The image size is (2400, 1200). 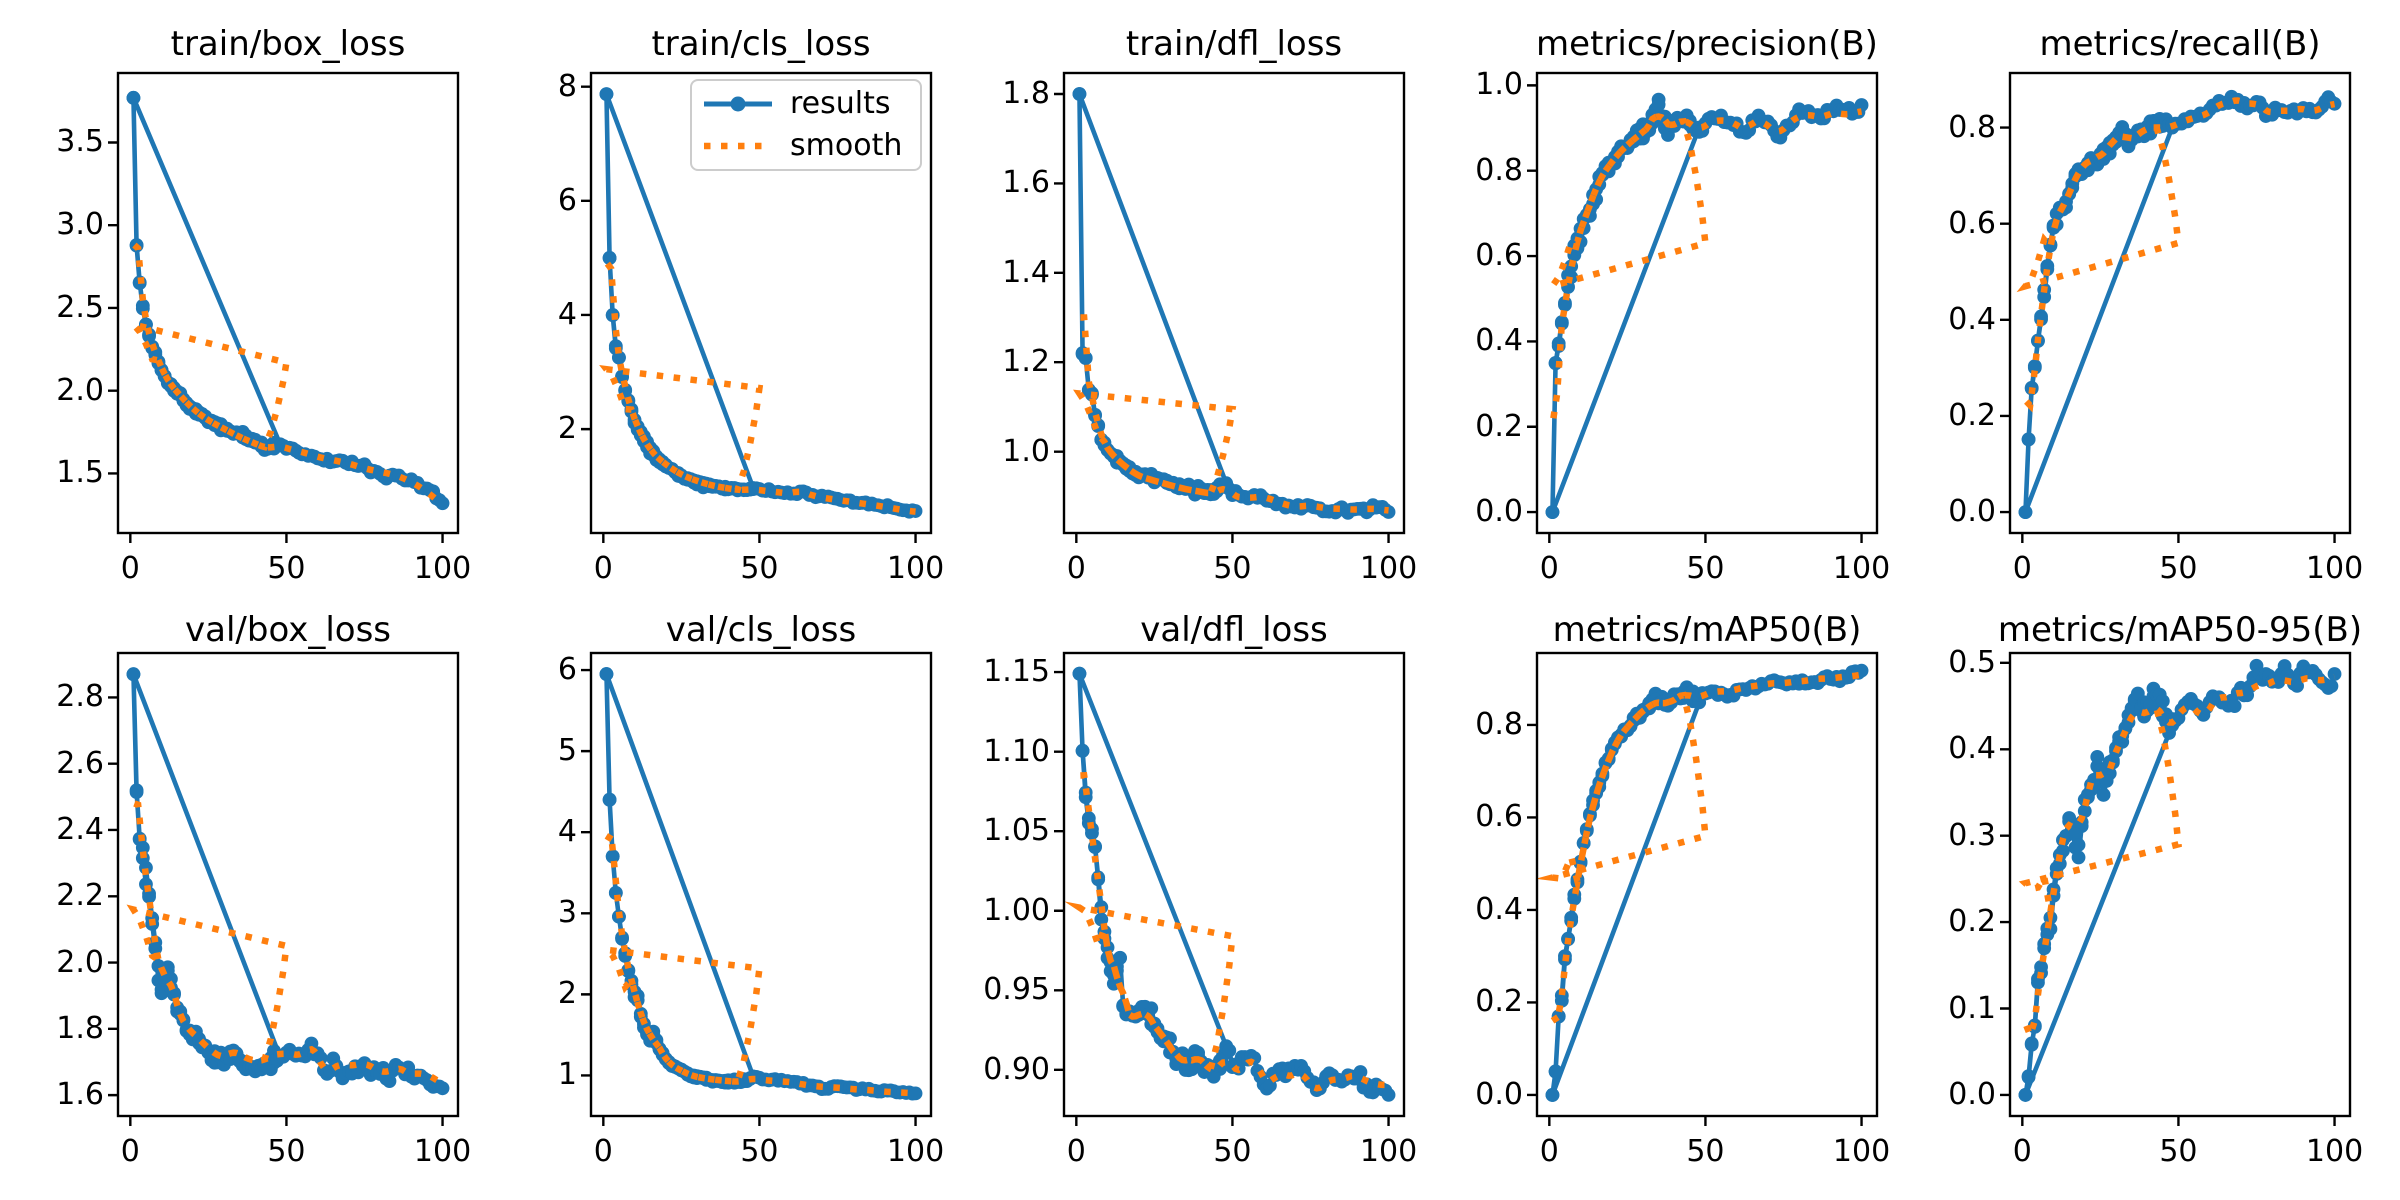 I want to click on plot-canvas-metrics-map50, so click(x=1655, y=900).